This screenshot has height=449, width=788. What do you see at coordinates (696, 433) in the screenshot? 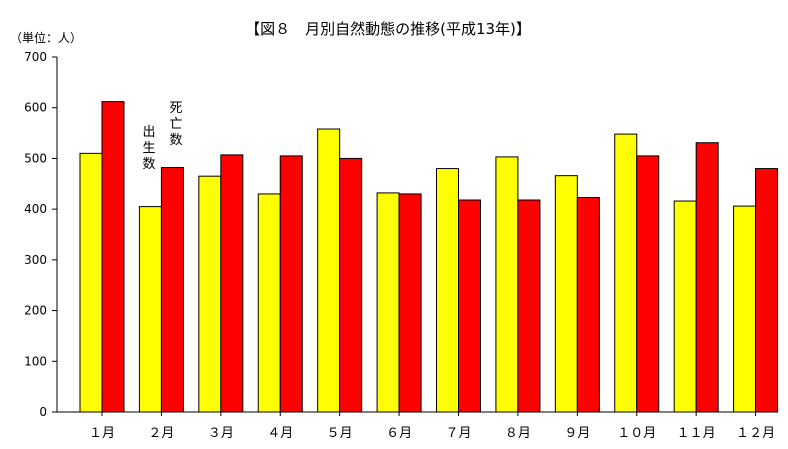
I see `x-tick-label: １１月` at bounding box center [696, 433].